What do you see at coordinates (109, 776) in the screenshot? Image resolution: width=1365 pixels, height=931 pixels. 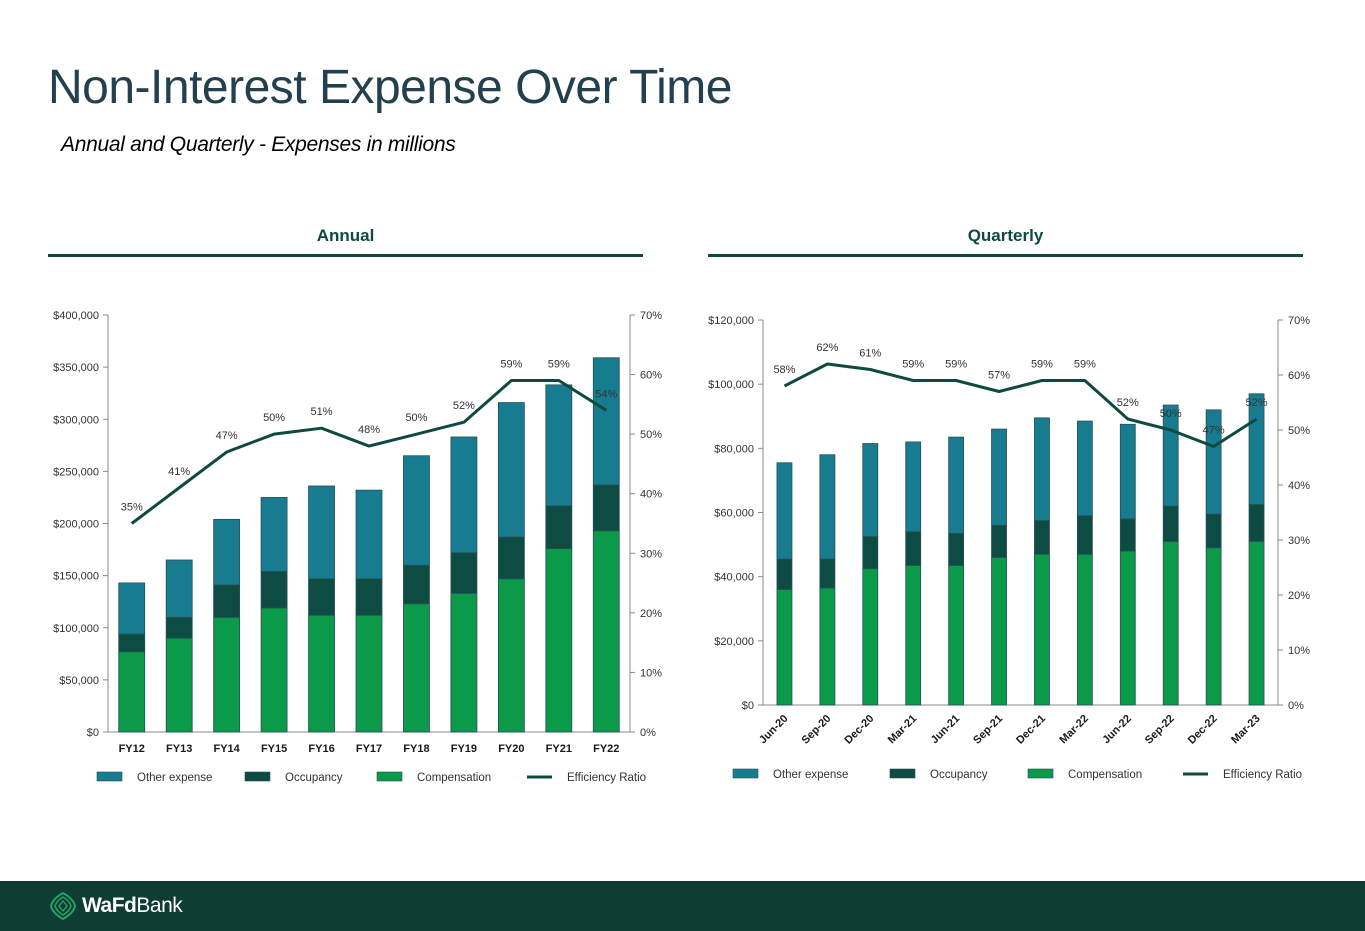 I see `legend-swatch-other-expense` at bounding box center [109, 776].